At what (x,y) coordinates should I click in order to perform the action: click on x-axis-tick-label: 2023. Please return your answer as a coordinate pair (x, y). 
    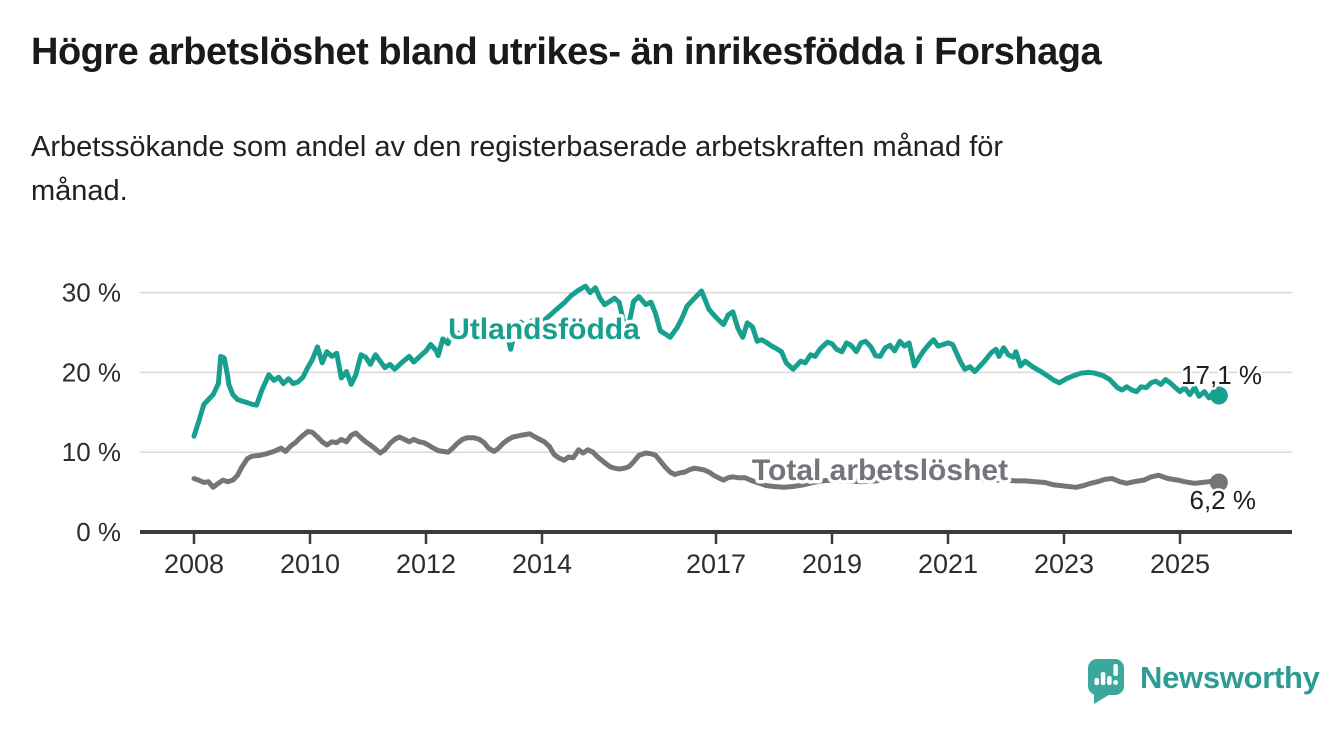
    Looking at the image, I should click on (1064, 564).